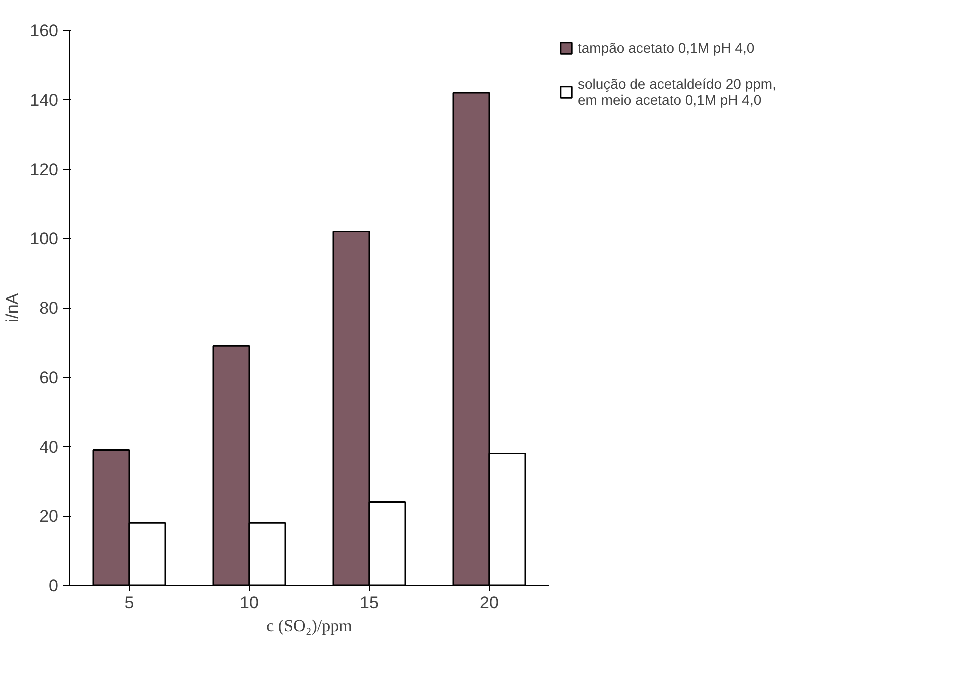 Image resolution: width=964 pixels, height=691 pixels. What do you see at coordinates (309, 626) in the screenshot?
I see `x-axis-title: c (SO₂)/ppm` at bounding box center [309, 626].